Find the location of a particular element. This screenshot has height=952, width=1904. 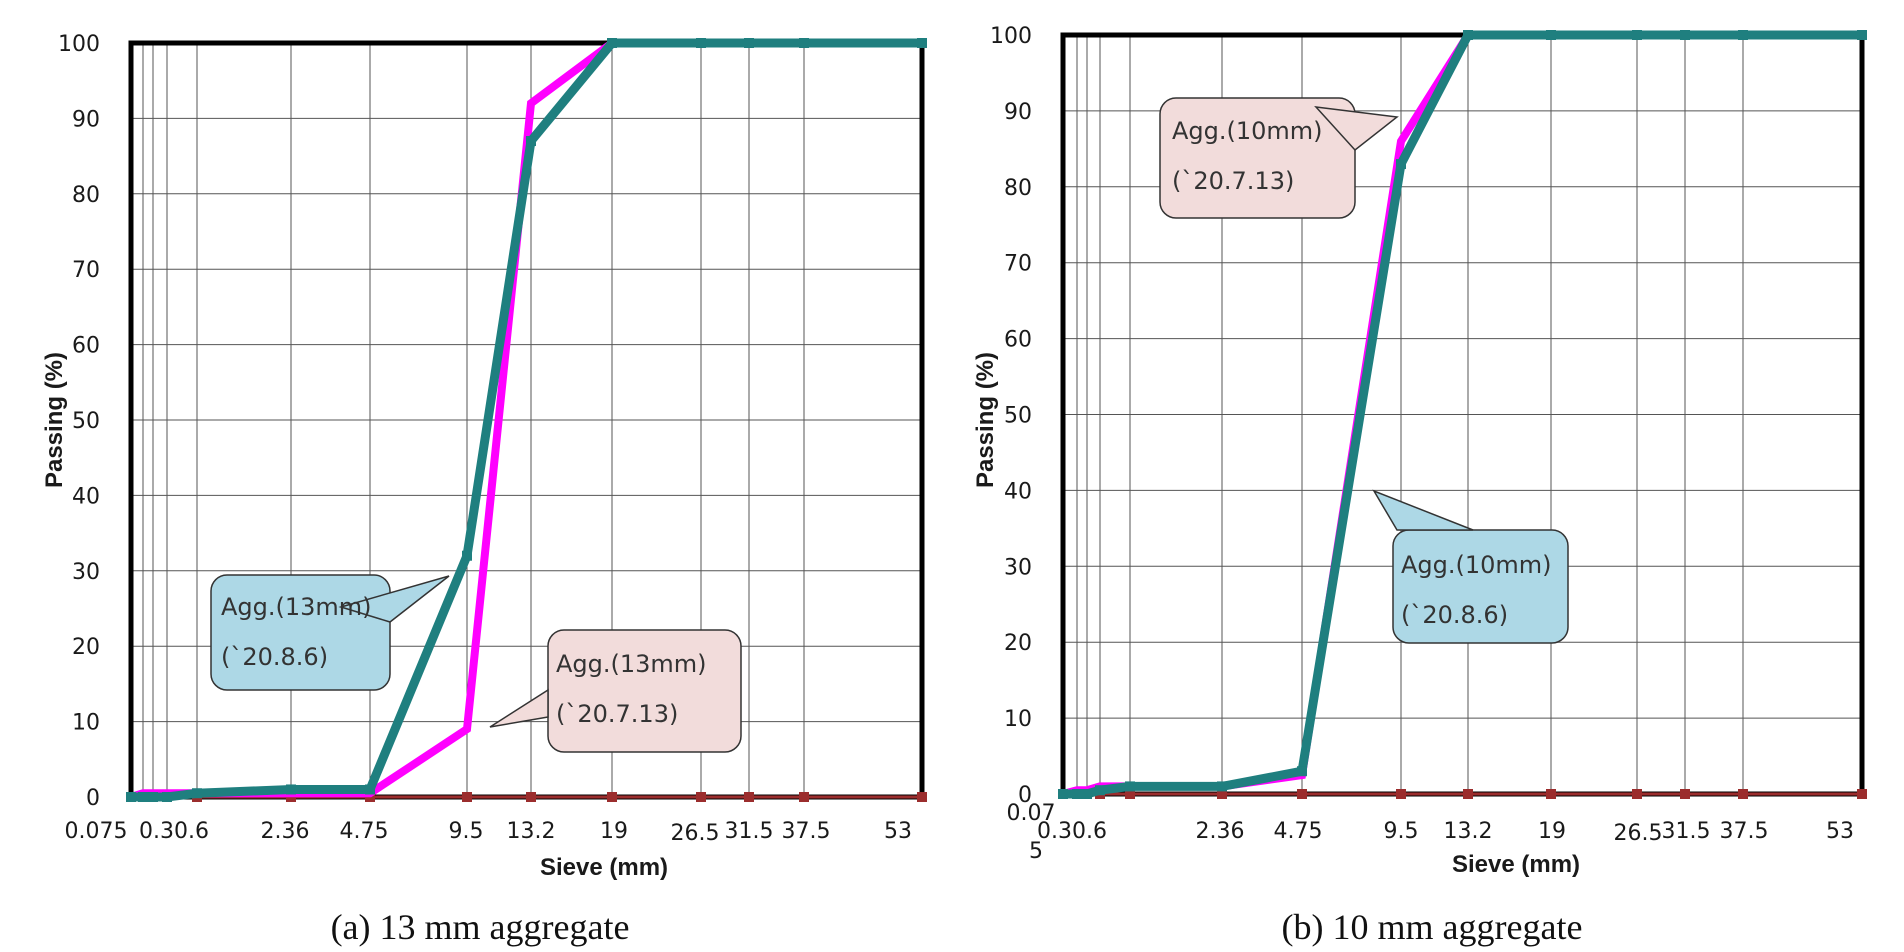

y-tick-label: 20 is located at coordinates (86, 647).